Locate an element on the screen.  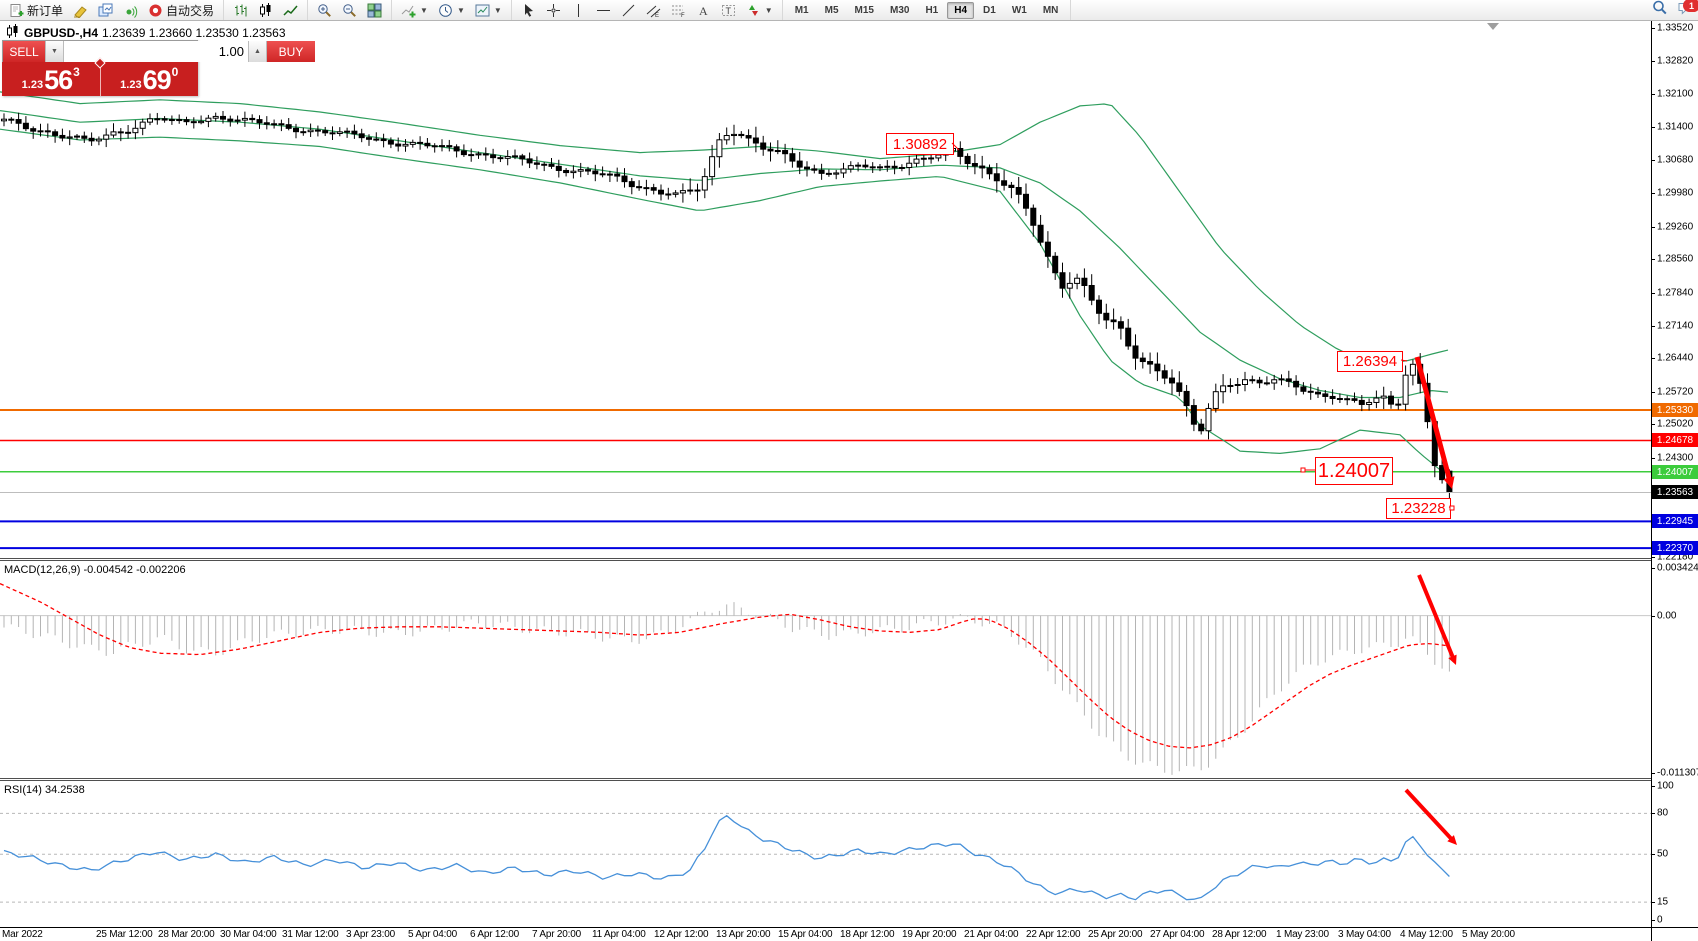
bar-chart-button is located at coordinates (240, 10).